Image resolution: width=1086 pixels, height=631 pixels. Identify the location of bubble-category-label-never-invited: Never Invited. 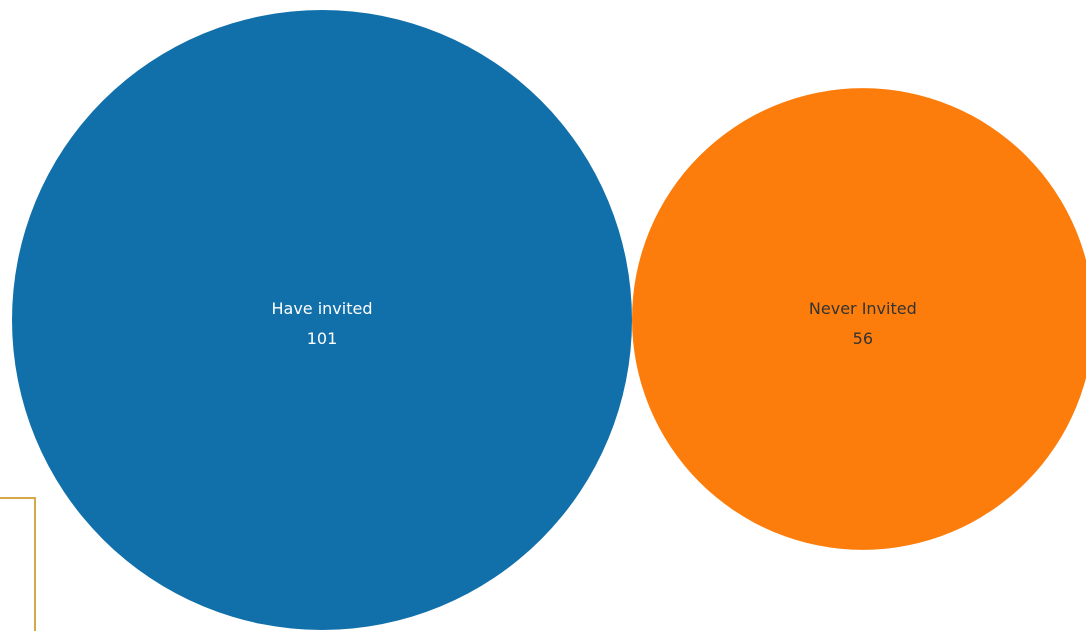
(863, 308).